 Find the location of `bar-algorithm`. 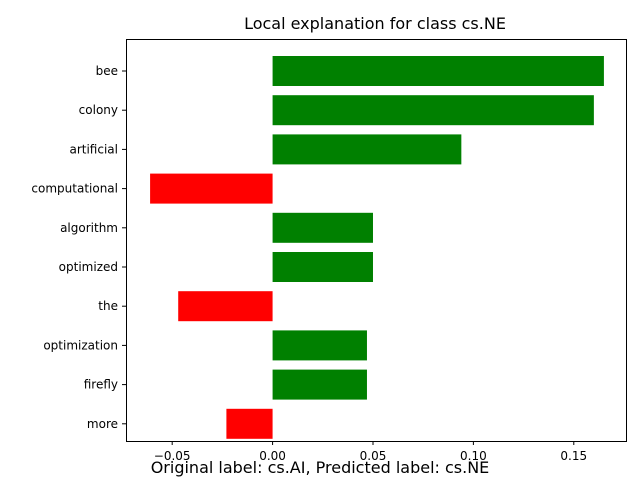

bar-algorithm is located at coordinates (322, 227).